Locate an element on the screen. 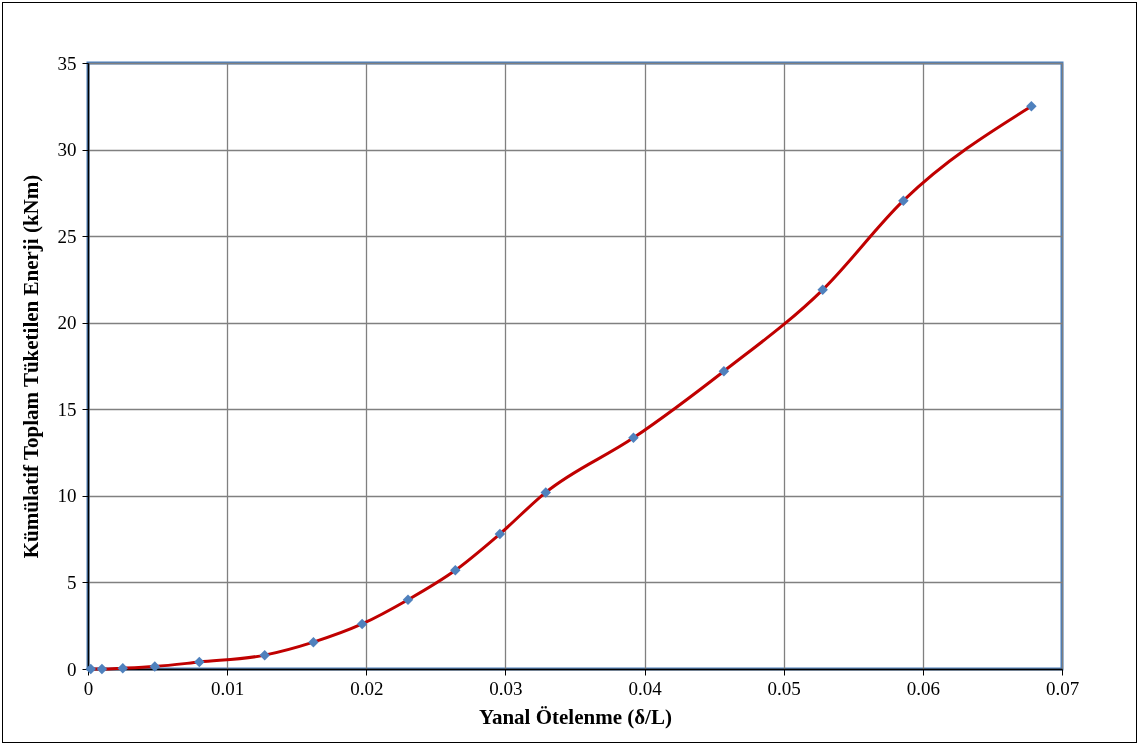 Image resolution: width=1141 pixels, height=747 pixels. x-tick-label: 0.07 is located at coordinates (1062, 688).